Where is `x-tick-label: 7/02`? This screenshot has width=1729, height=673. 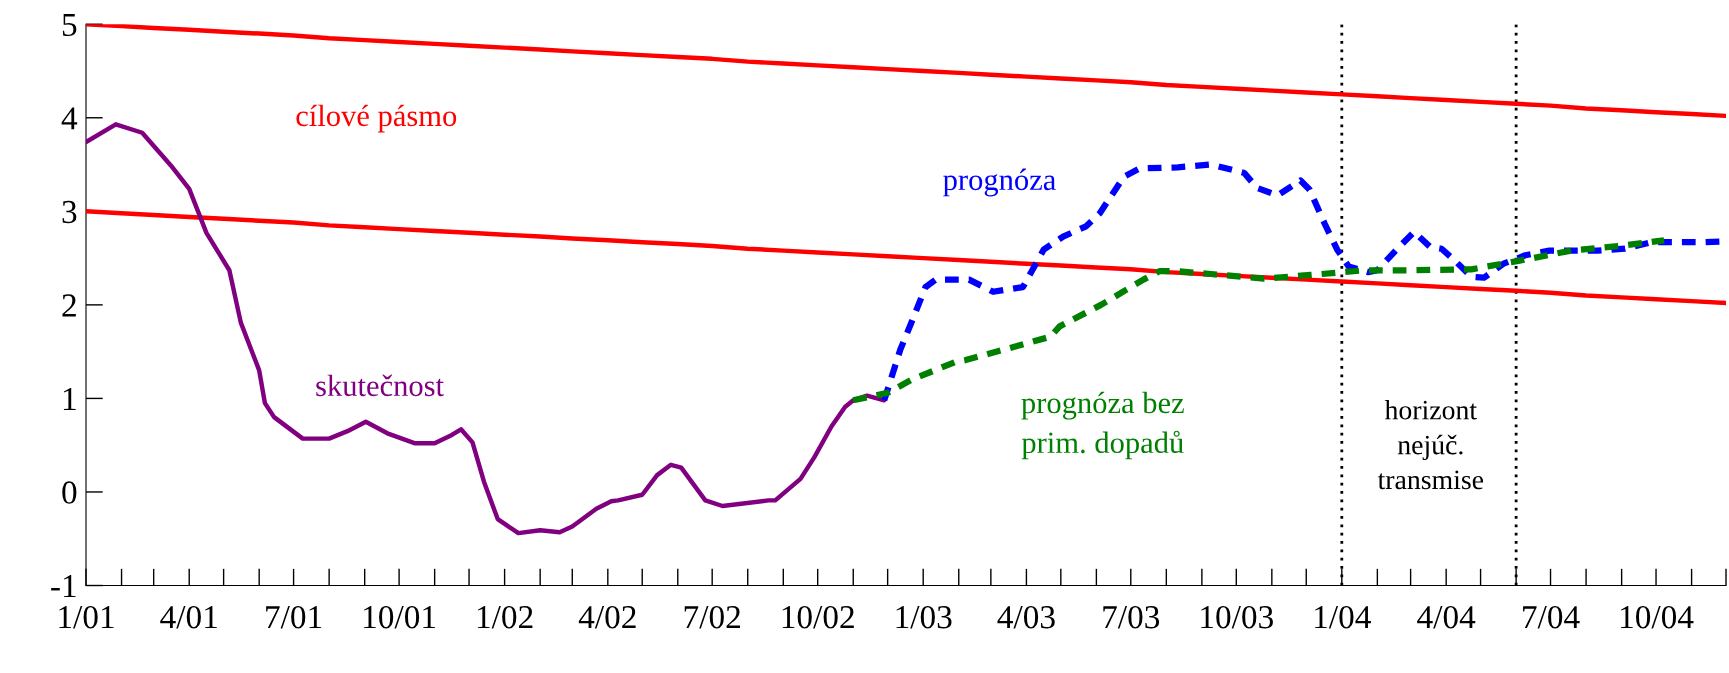
x-tick-label: 7/02 is located at coordinates (712, 617).